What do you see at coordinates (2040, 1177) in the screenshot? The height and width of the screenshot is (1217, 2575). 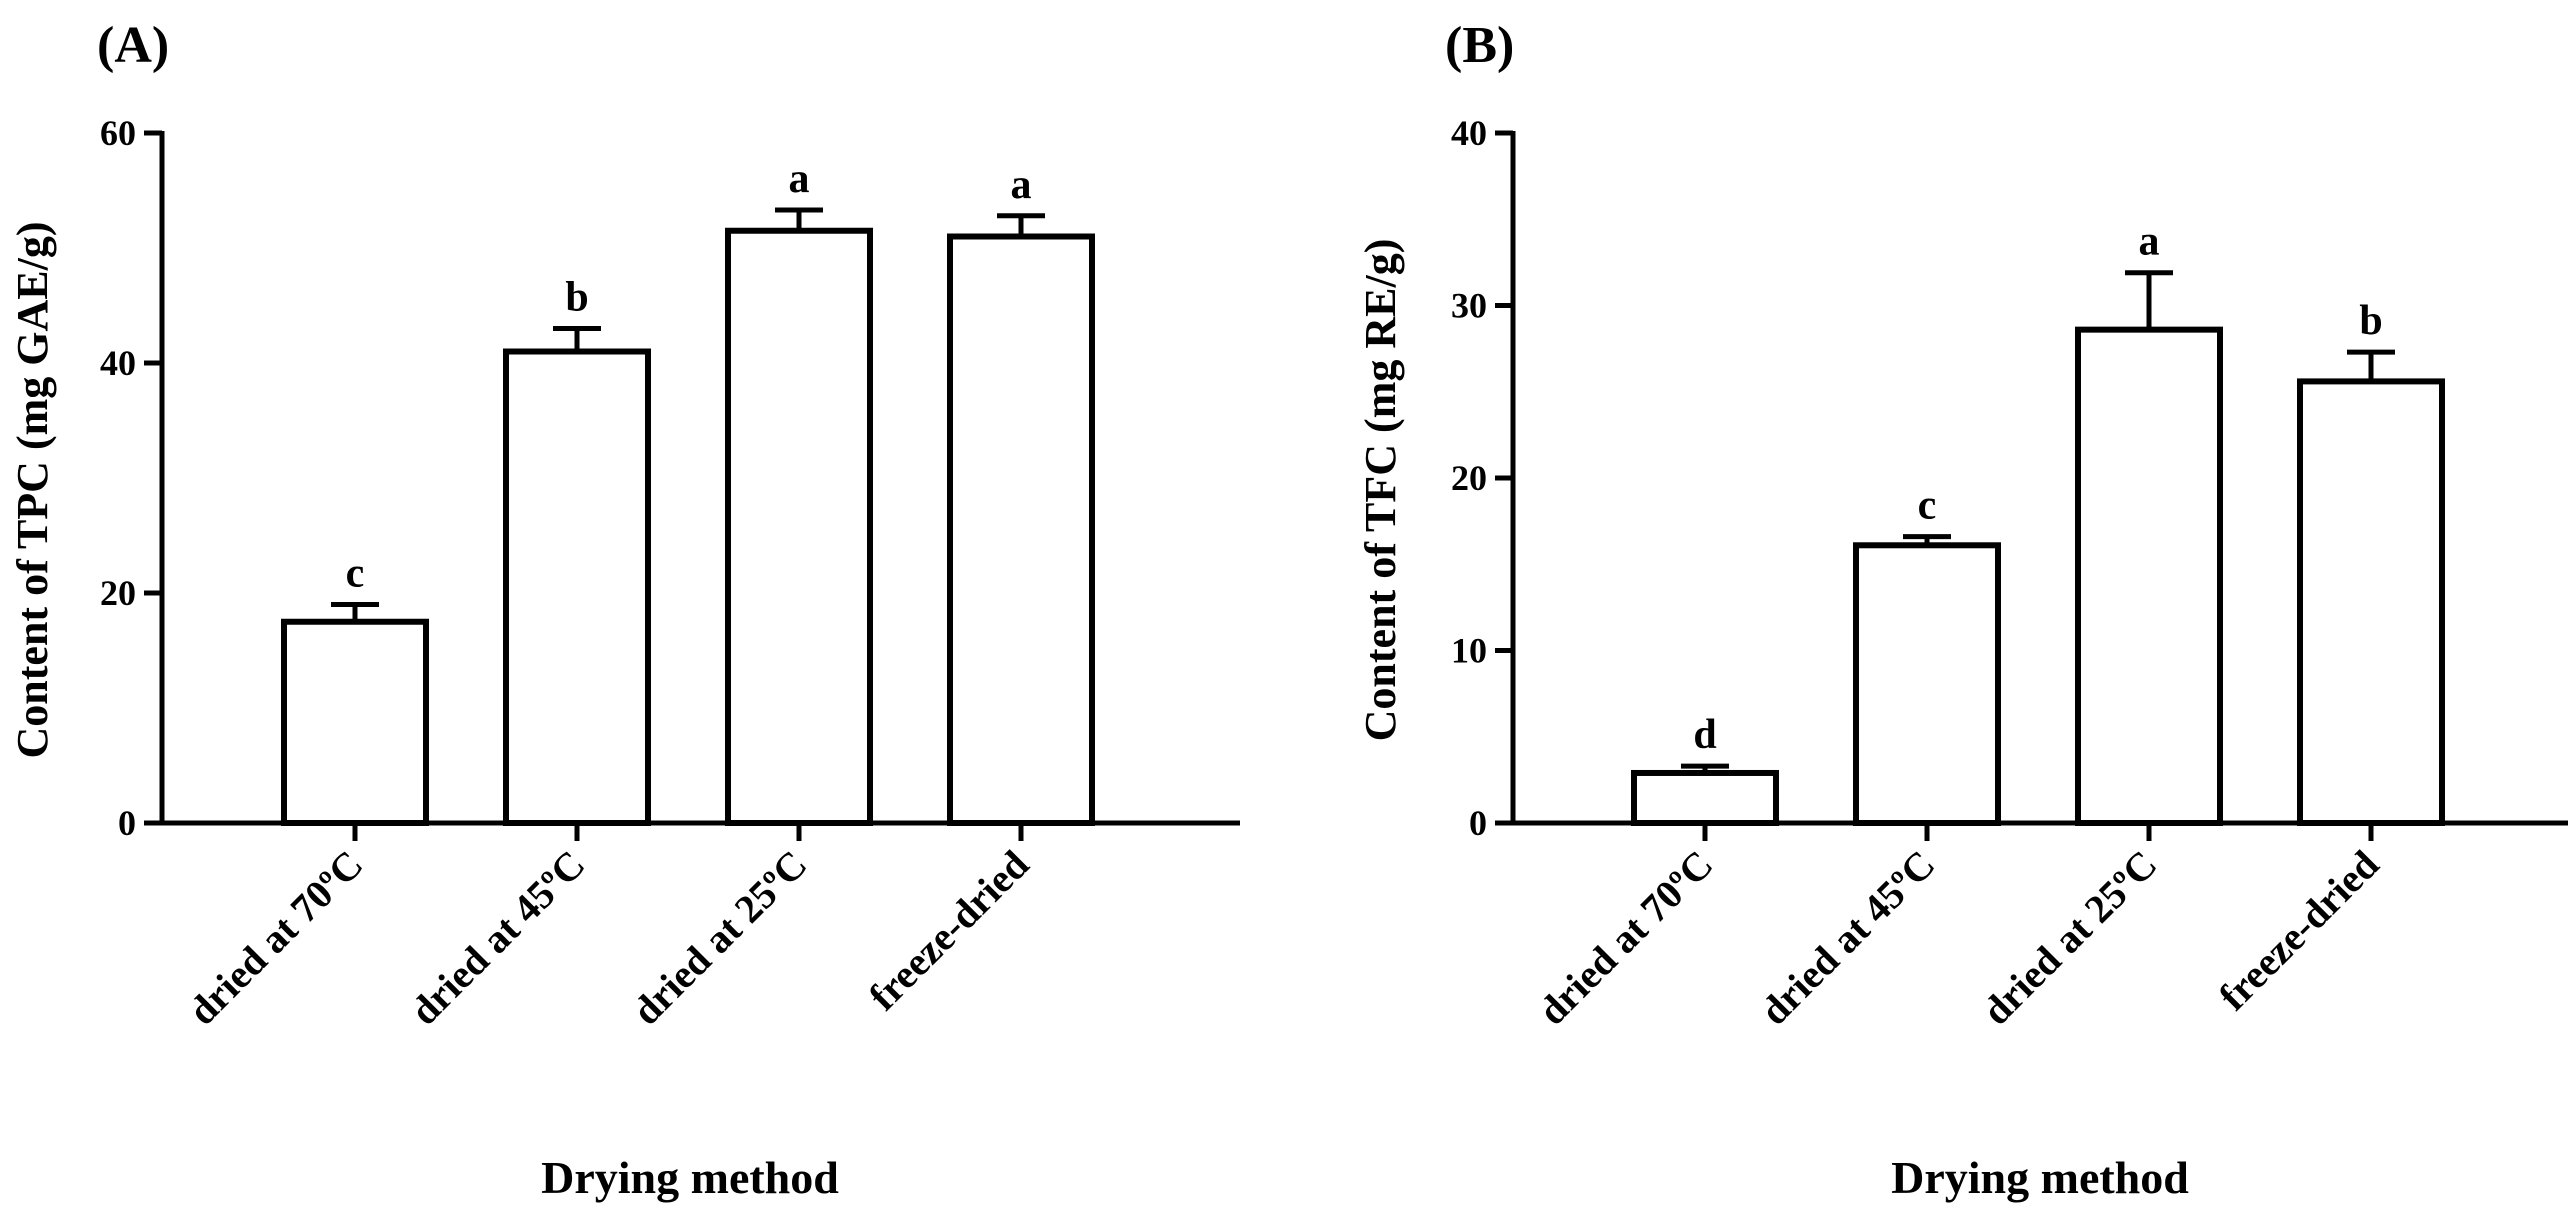 I see `panel-b-x-axis-label: Drying method` at bounding box center [2040, 1177].